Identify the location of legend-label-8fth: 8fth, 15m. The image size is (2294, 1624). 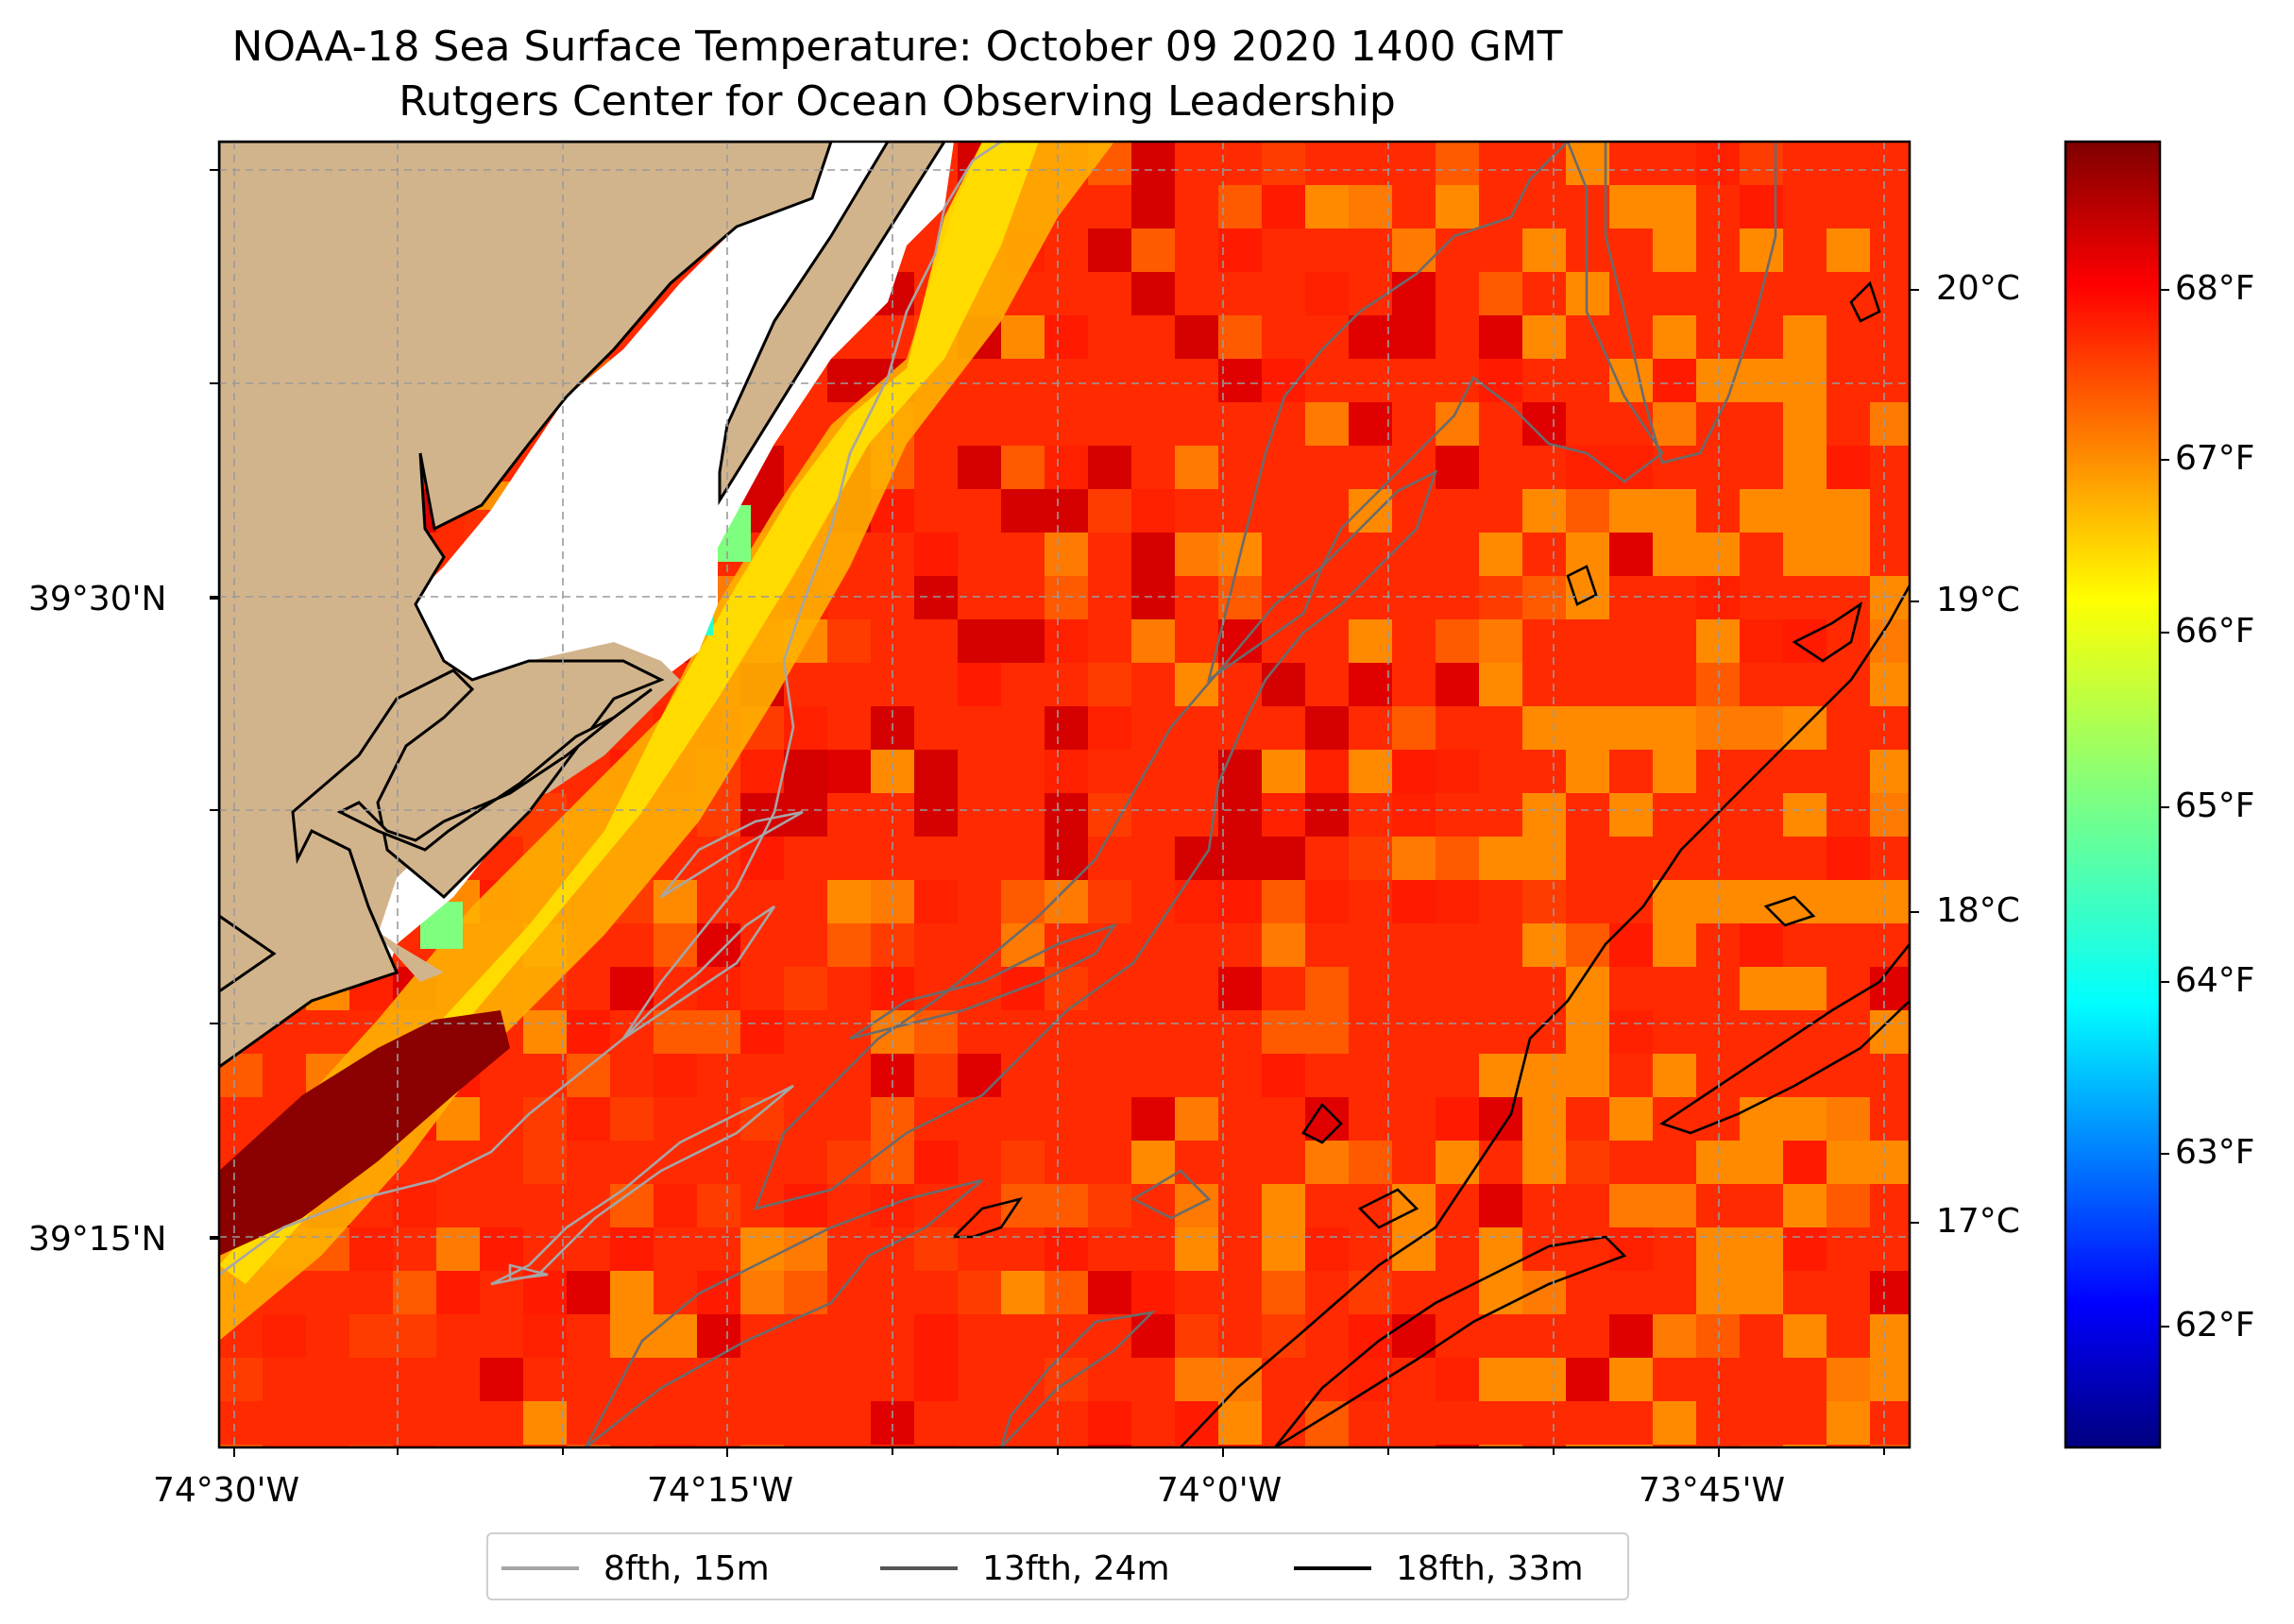
(686, 1568).